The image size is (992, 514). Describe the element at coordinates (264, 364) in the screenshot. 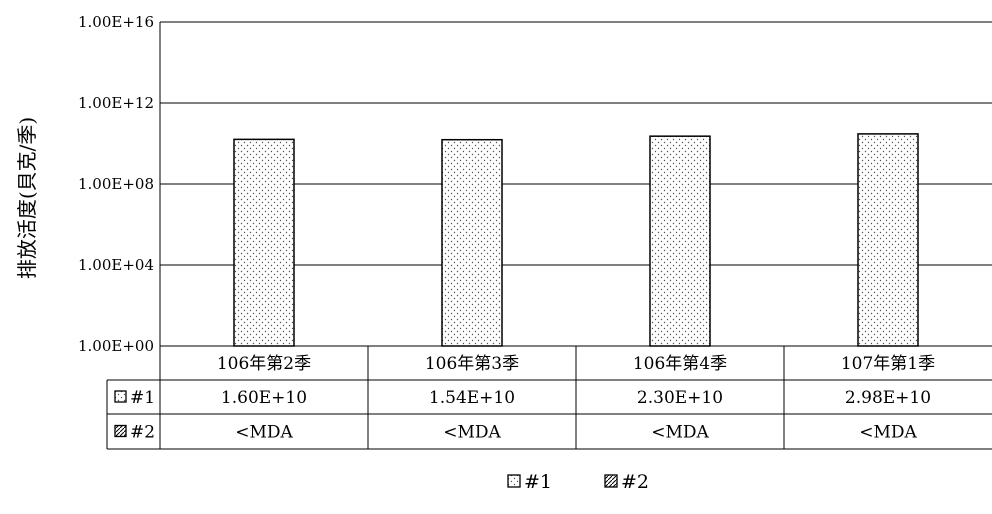

I see `x-category-label: 106年第2季` at that location.